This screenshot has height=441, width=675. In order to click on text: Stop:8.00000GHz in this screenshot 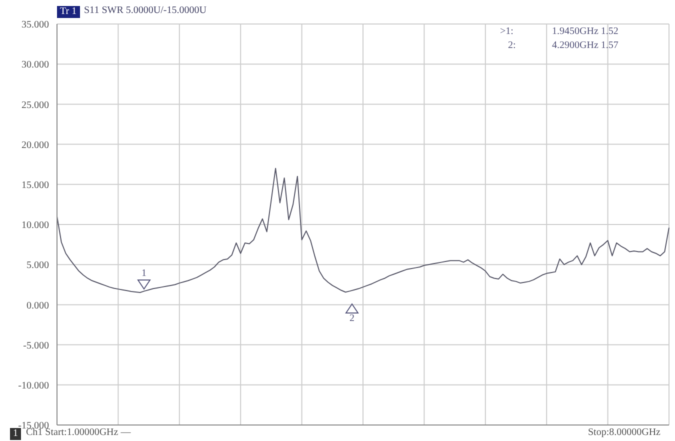, I will do `click(624, 433)`.